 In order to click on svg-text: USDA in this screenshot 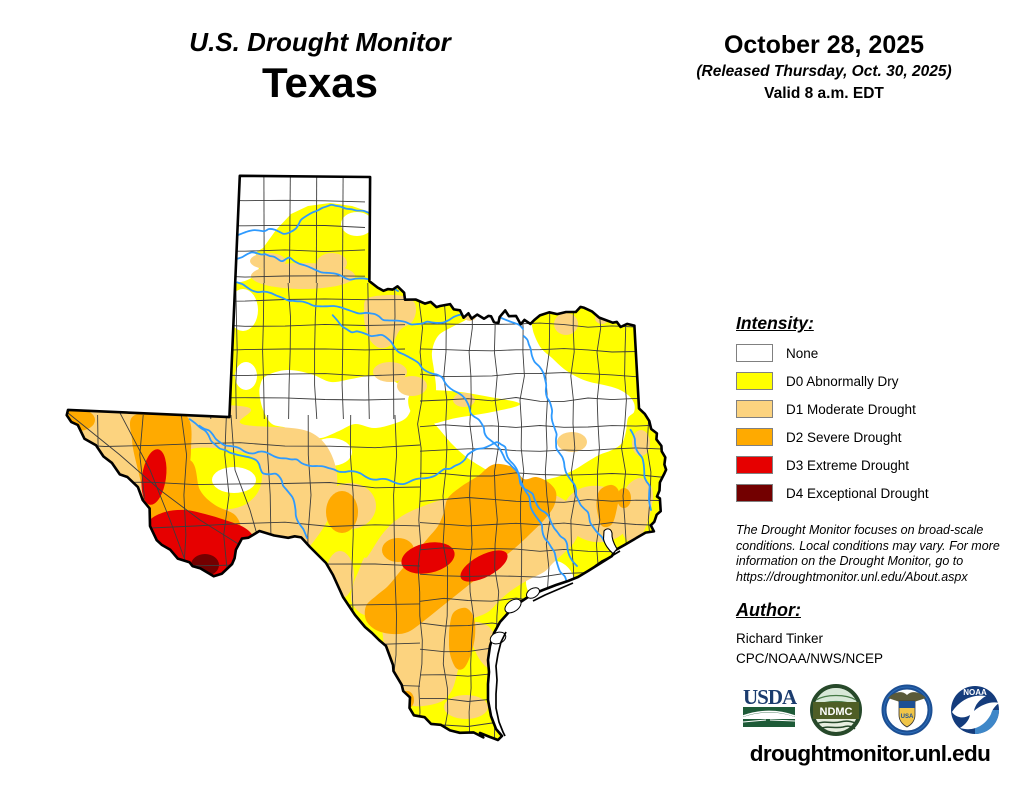, I will do `click(770, 697)`.